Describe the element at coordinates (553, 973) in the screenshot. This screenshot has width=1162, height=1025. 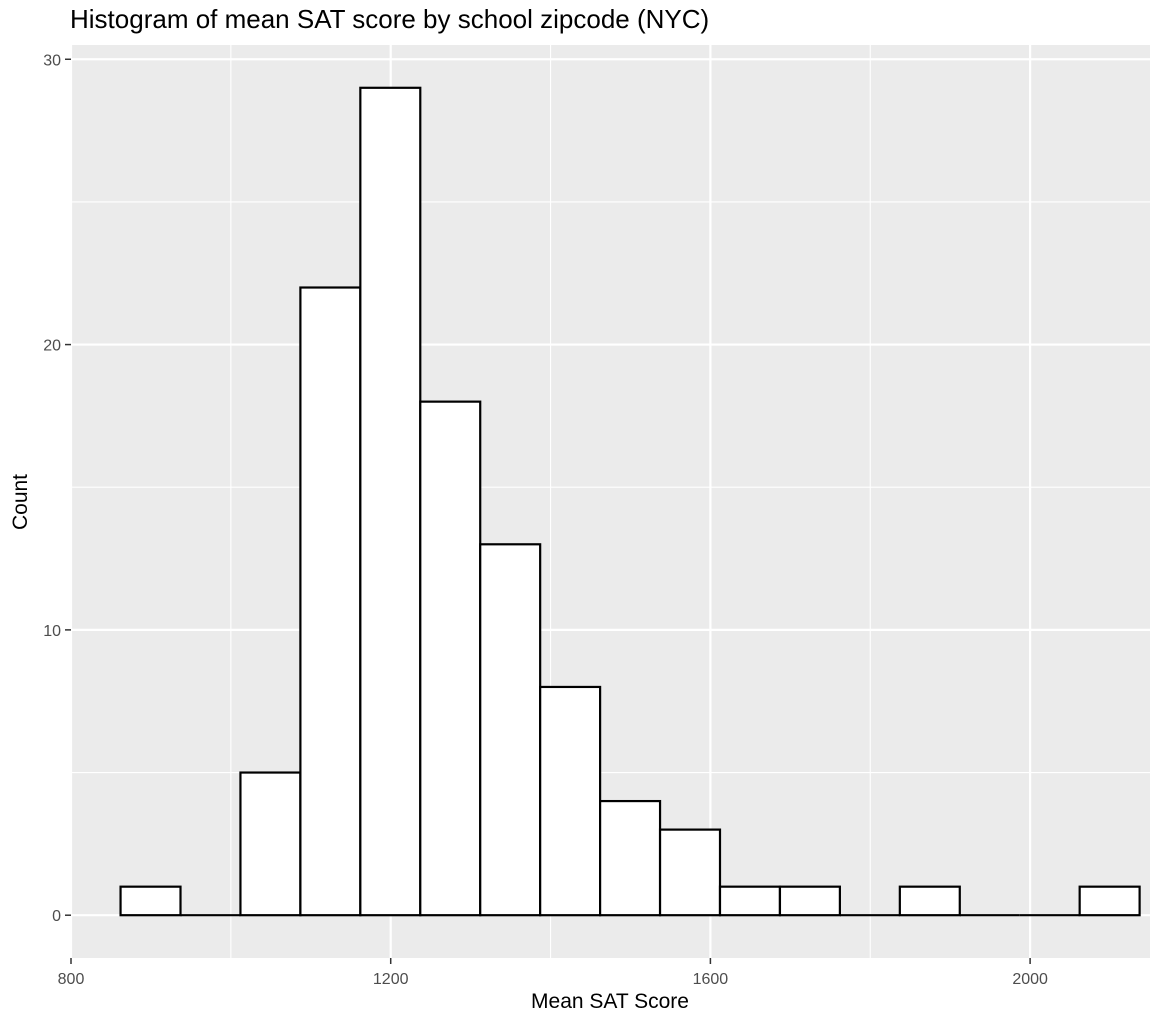
I see `x-axis-ticks: 800 1200 1600 2000` at that location.